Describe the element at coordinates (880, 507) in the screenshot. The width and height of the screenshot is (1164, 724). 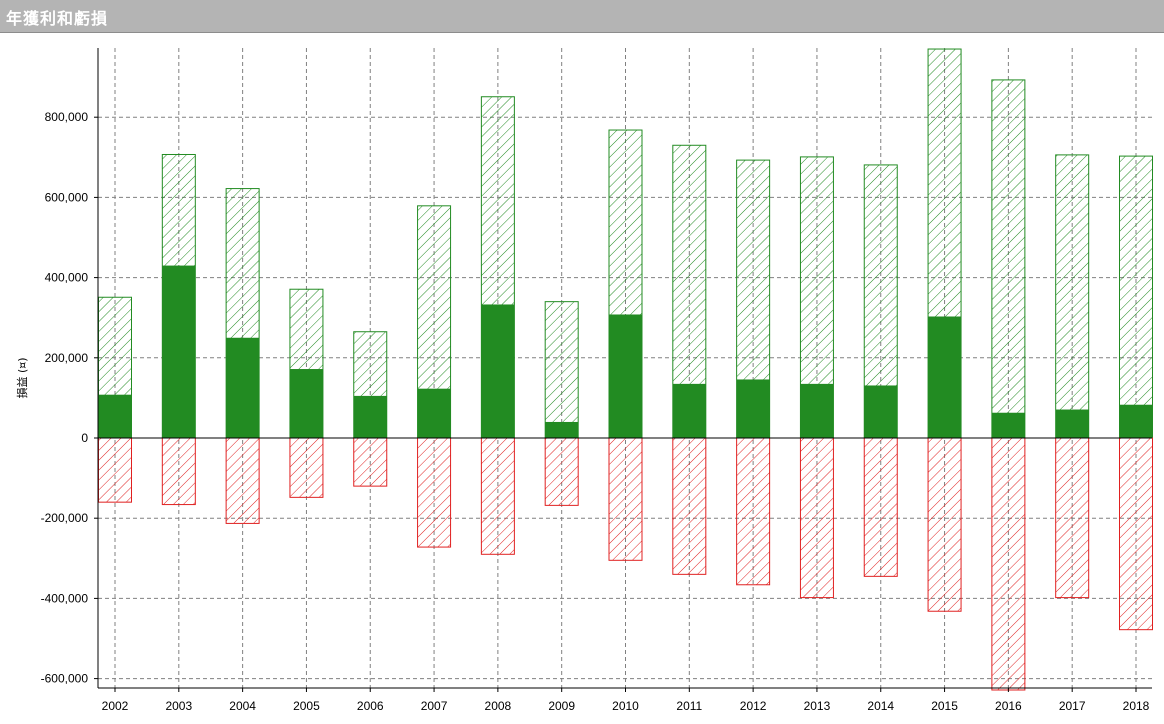
I see `gross-loss-bar-2014` at that location.